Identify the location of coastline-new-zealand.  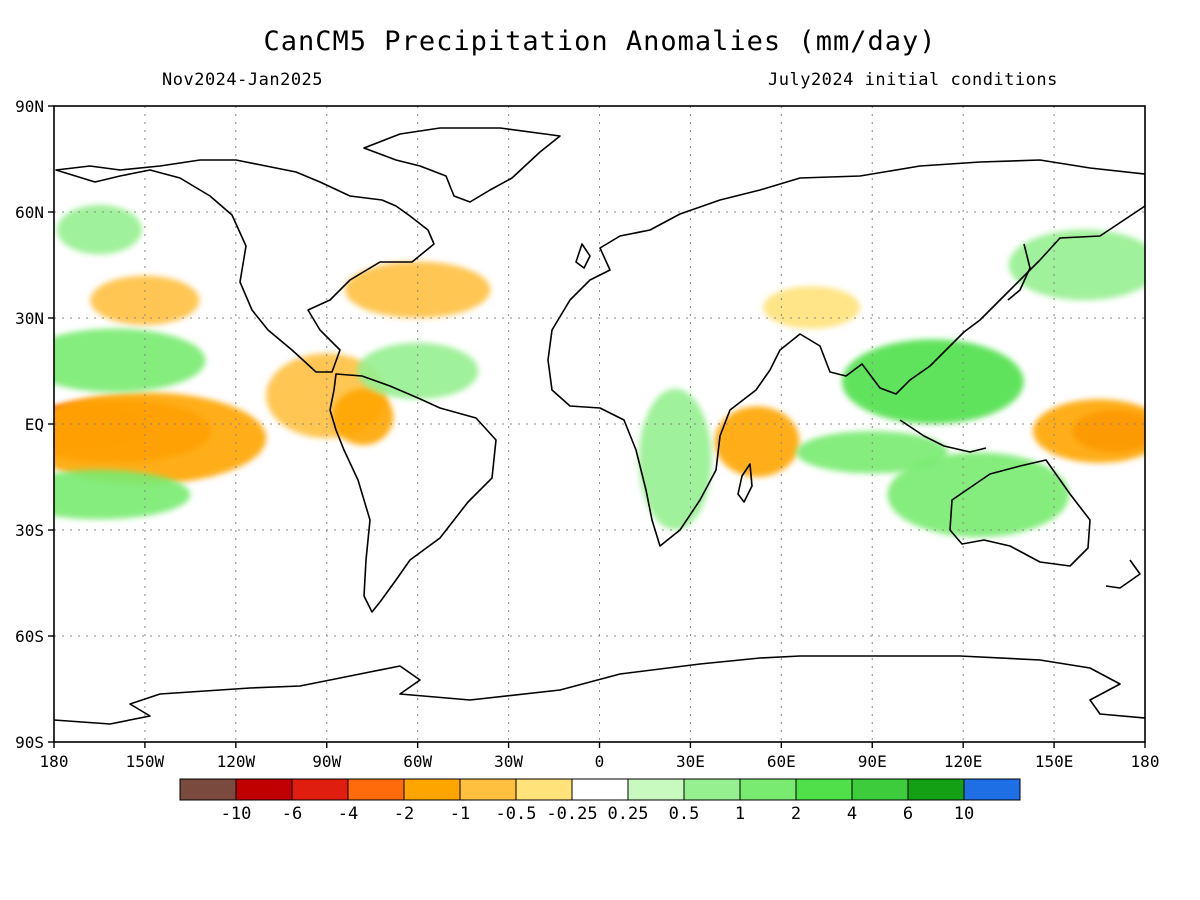
(1123, 574).